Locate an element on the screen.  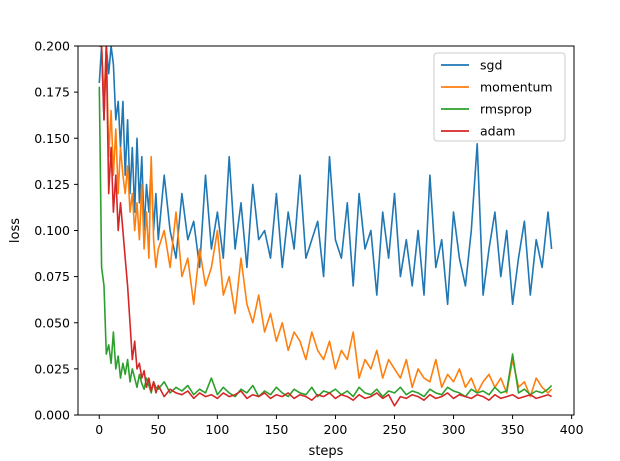
x-tick-label: 400 is located at coordinates (572, 429).